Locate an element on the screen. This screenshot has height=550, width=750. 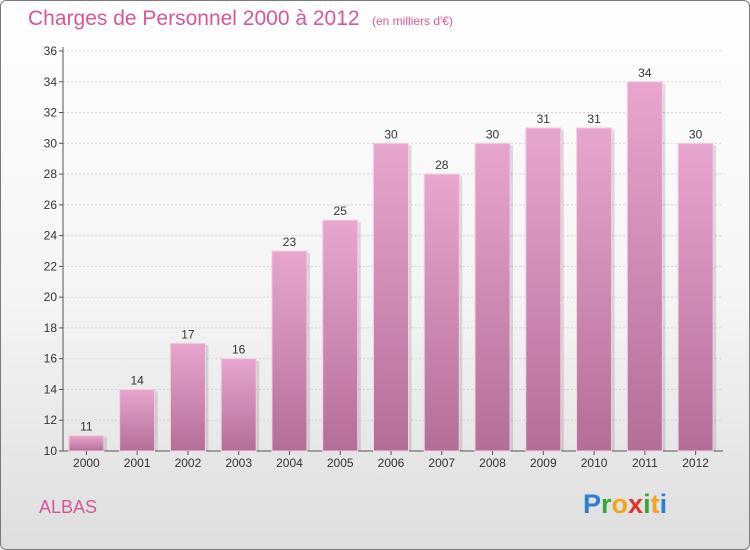
bar-value-label: 16 is located at coordinates (239, 350).